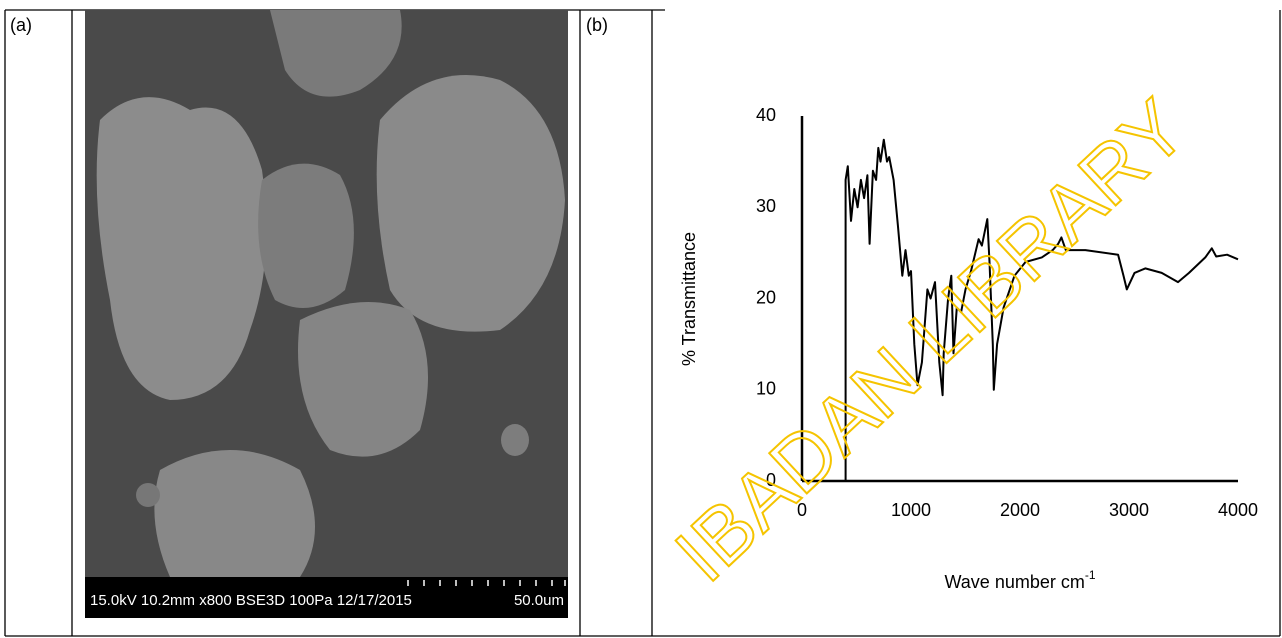  What do you see at coordinates (1090, 575) in the screenshot?
I see `x-axis-label-sup: -1` at bounding box center [1090, 575].